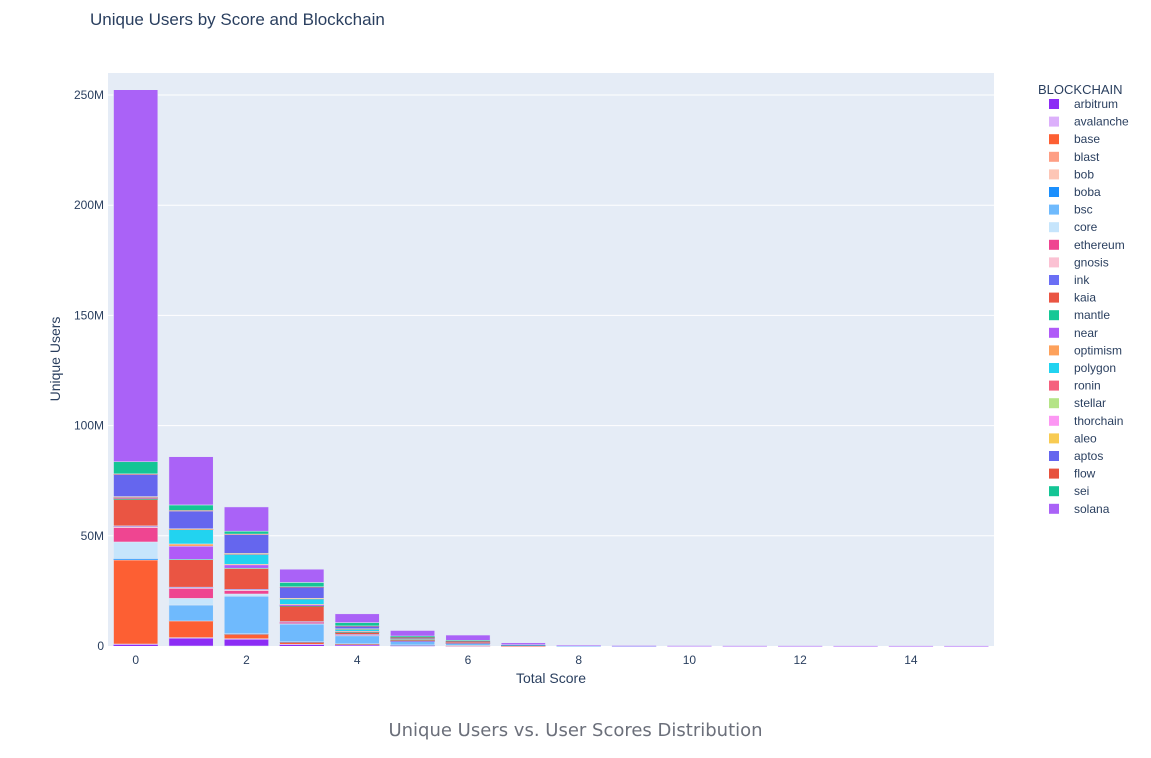  What do you see at coordinates (1075, 192) in the screenshot?
I see `legend-item-boba: boba` at bounding box center [1075, 192].